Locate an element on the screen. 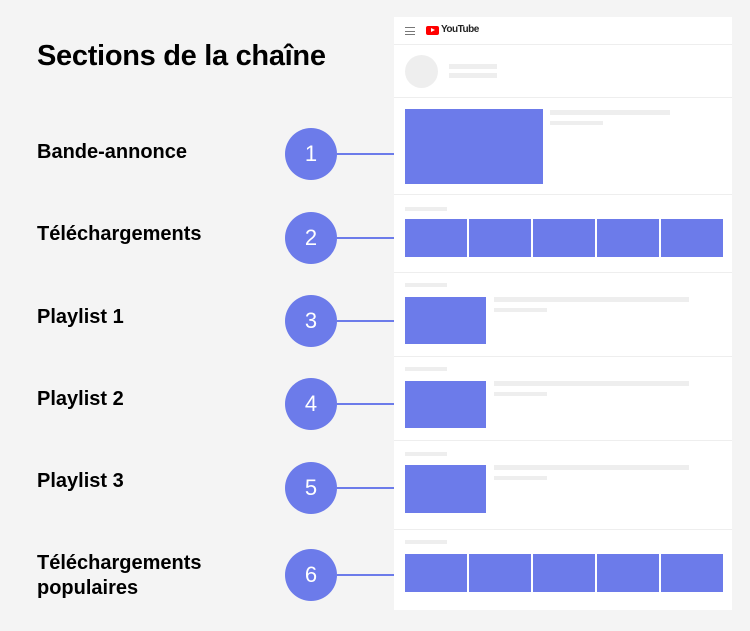 This screenshot has height=631, width=750. section-label-playlist-2: Playlist 2 is located at coordinates (80, 399).